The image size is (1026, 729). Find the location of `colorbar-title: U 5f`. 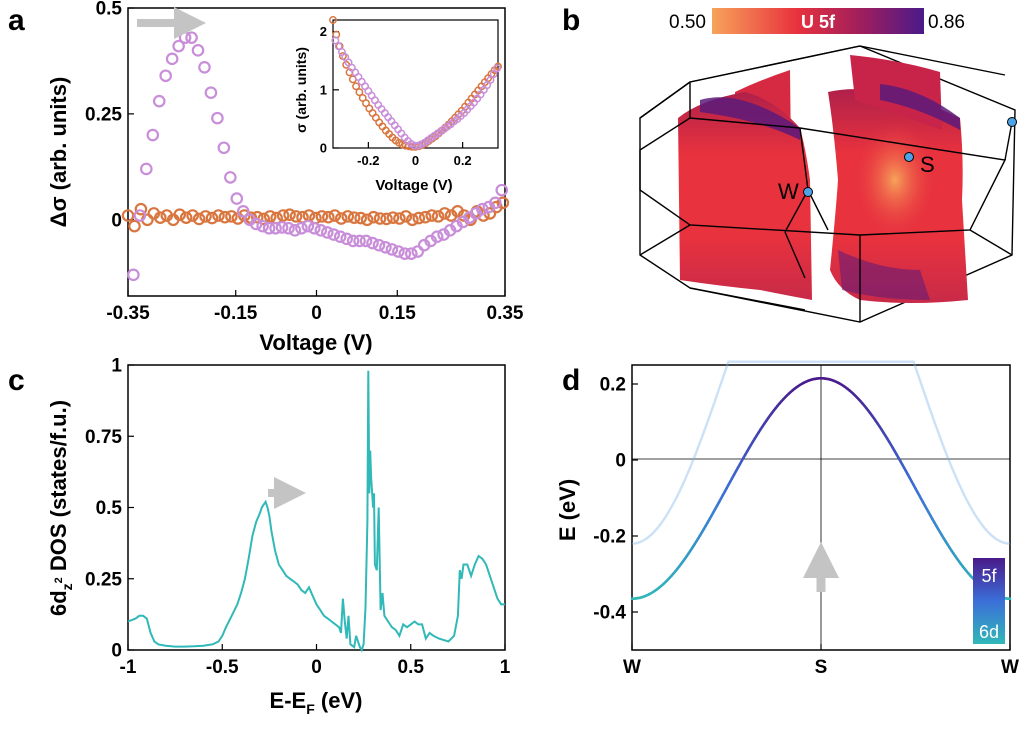

colorbar-title: U 5f is located at coordinates (818, 22).